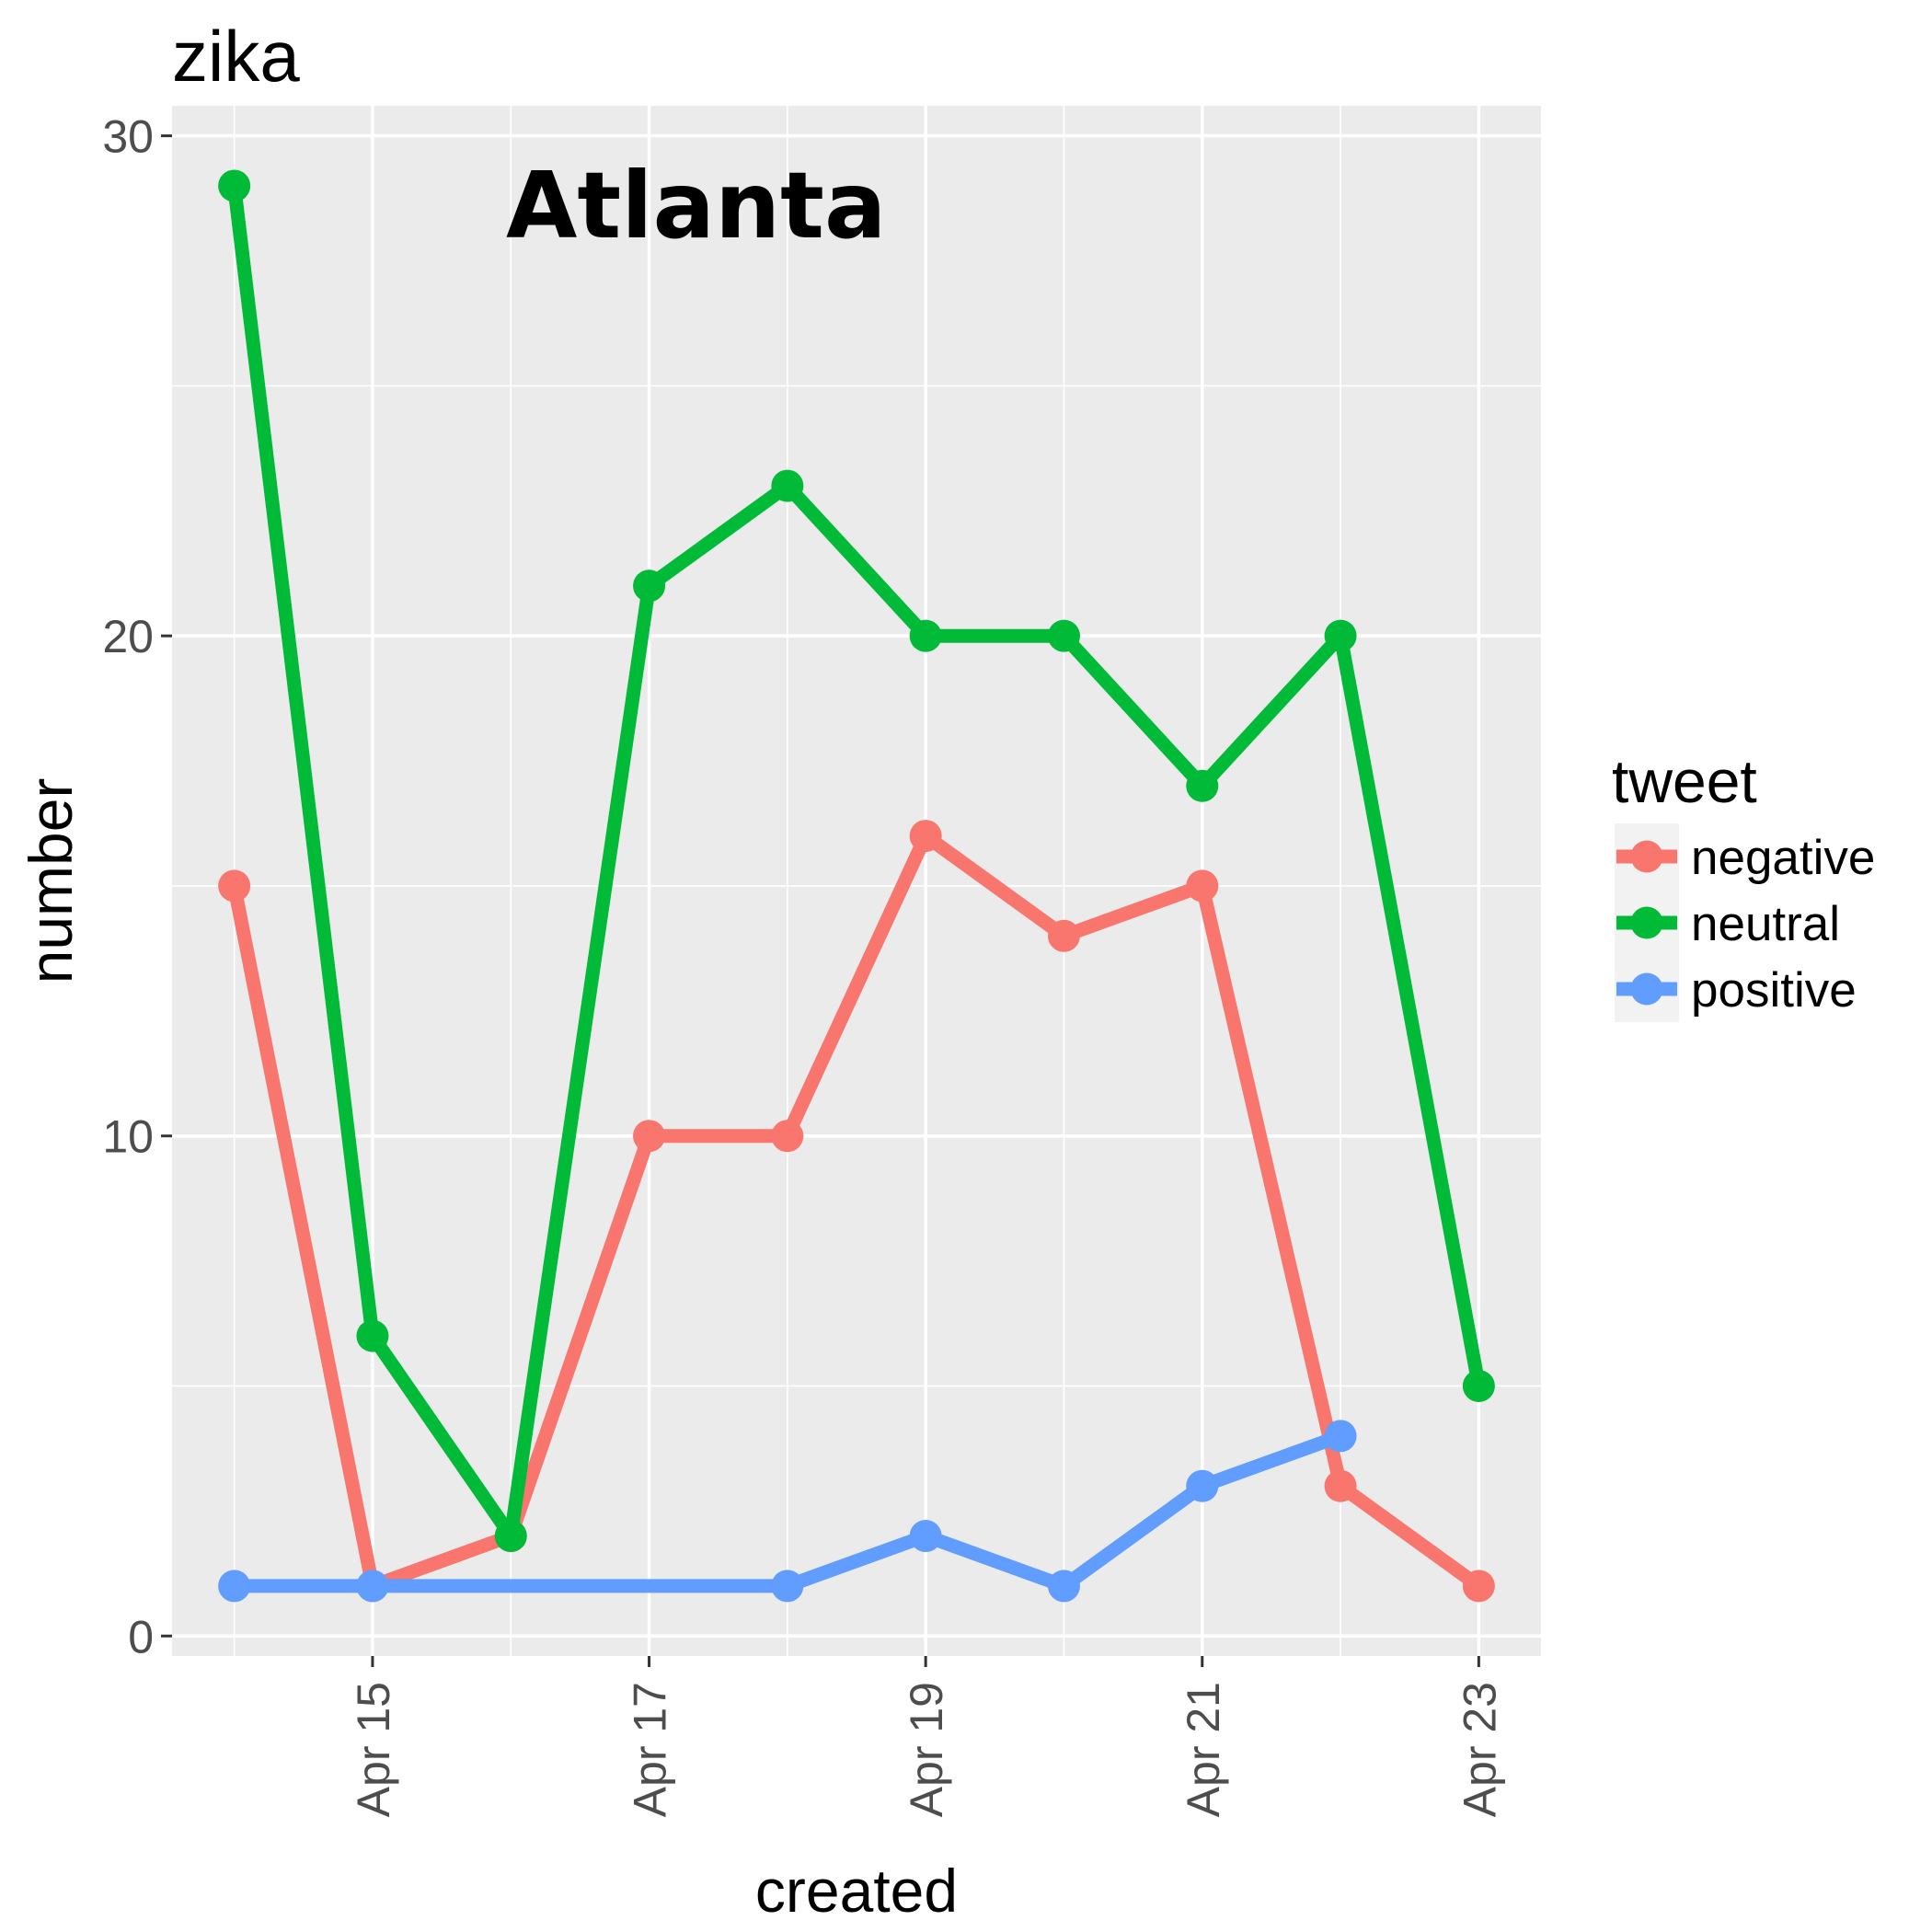  What do you see at coordinates (128, 1137) in the screenshot?
I see `y-tick-label: 10` at bounding box center [128, 1137].